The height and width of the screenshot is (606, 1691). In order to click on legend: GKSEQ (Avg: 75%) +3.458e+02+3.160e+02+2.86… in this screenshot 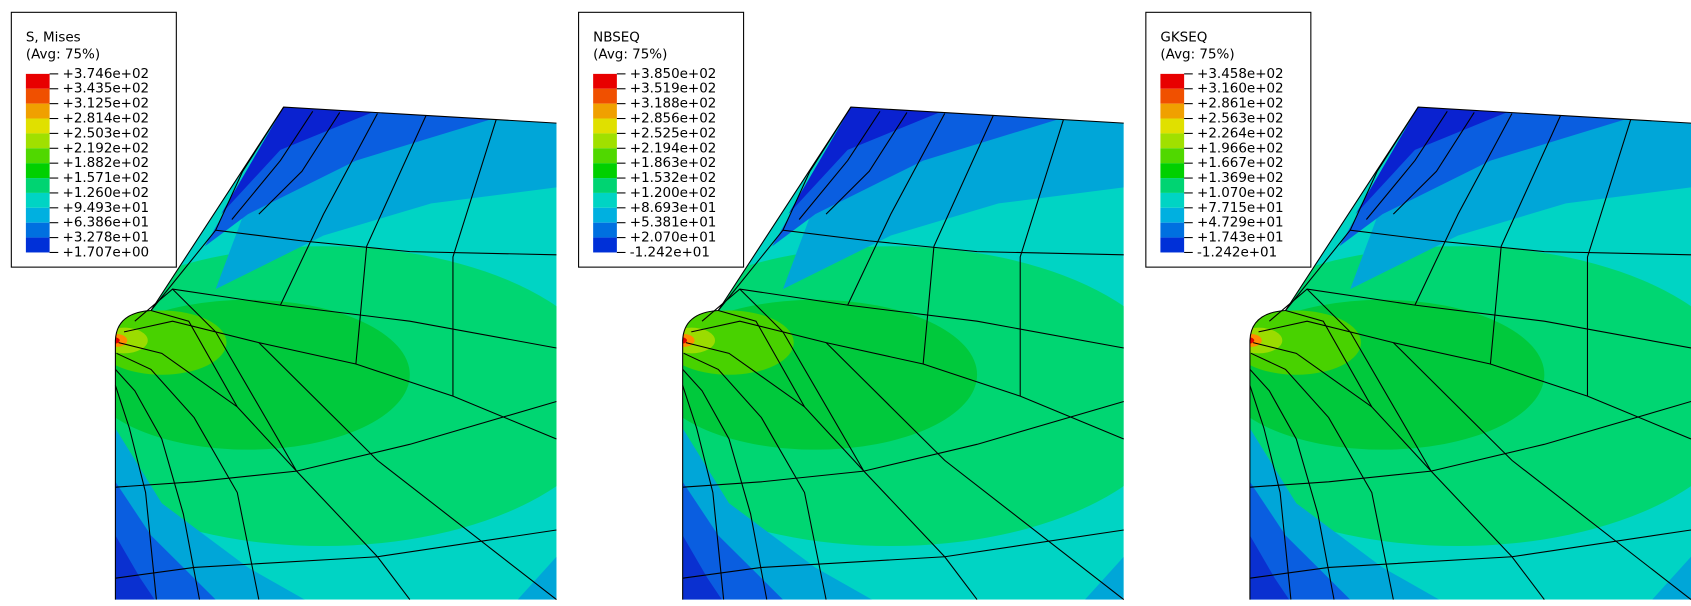, I will do `click(1228, 139)`.